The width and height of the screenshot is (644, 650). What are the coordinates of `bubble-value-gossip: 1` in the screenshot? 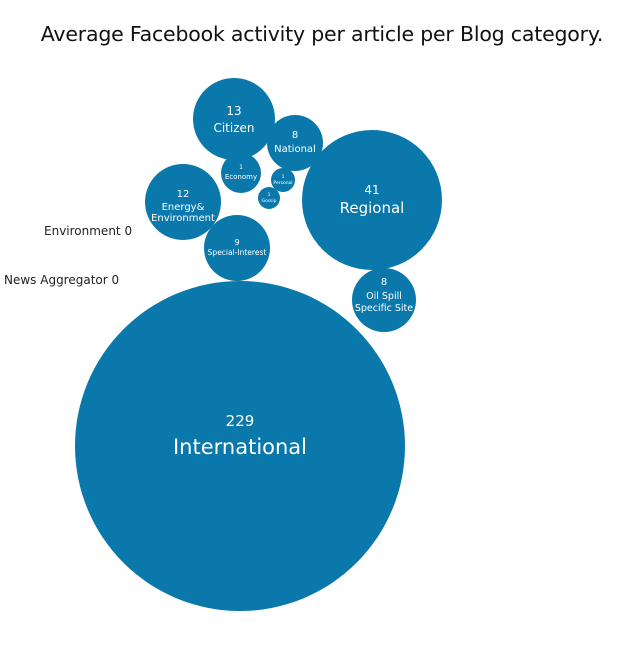 It's located at (269, 195).